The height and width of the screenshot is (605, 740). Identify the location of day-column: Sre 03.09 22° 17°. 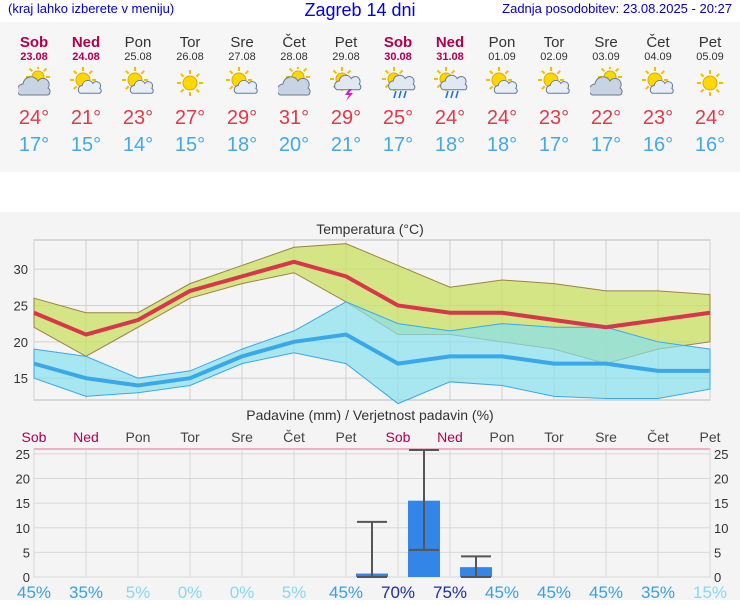
(606, 90).